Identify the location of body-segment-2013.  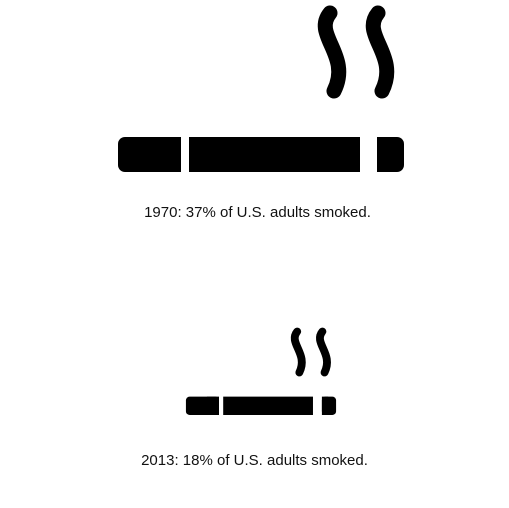
(268, 405).